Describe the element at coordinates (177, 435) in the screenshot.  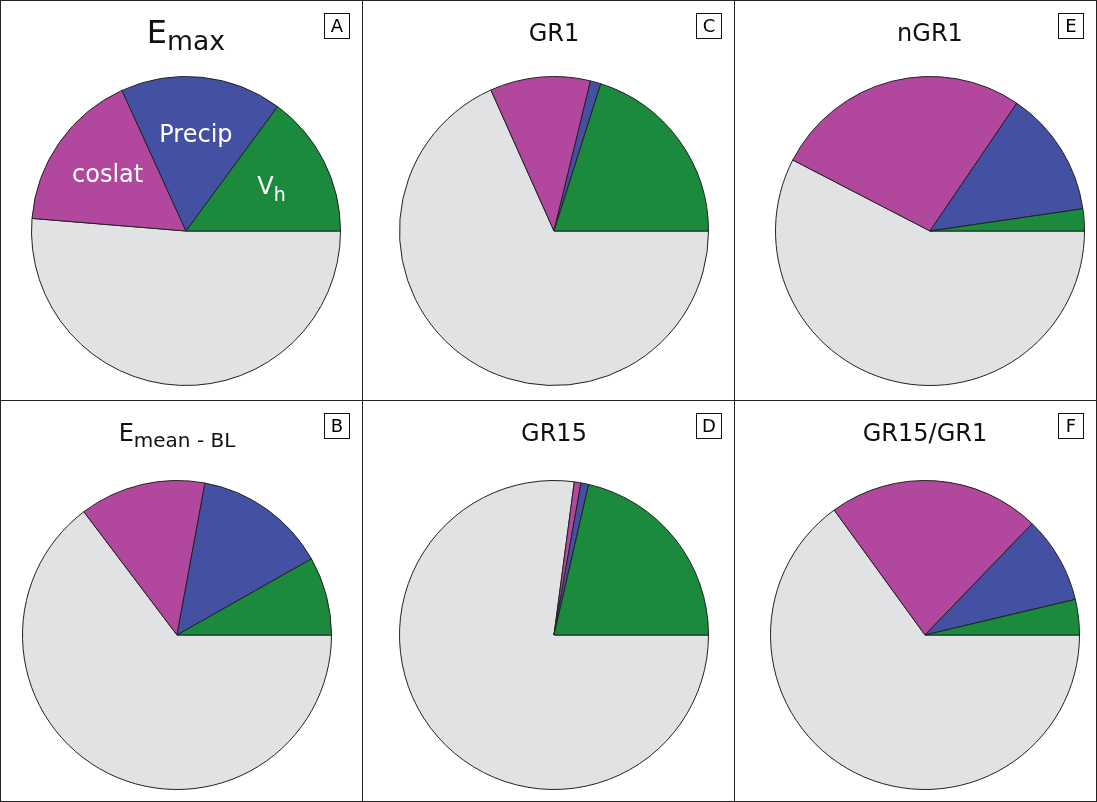
I see `chart-title: E$_{mean - BL}$` at that location.